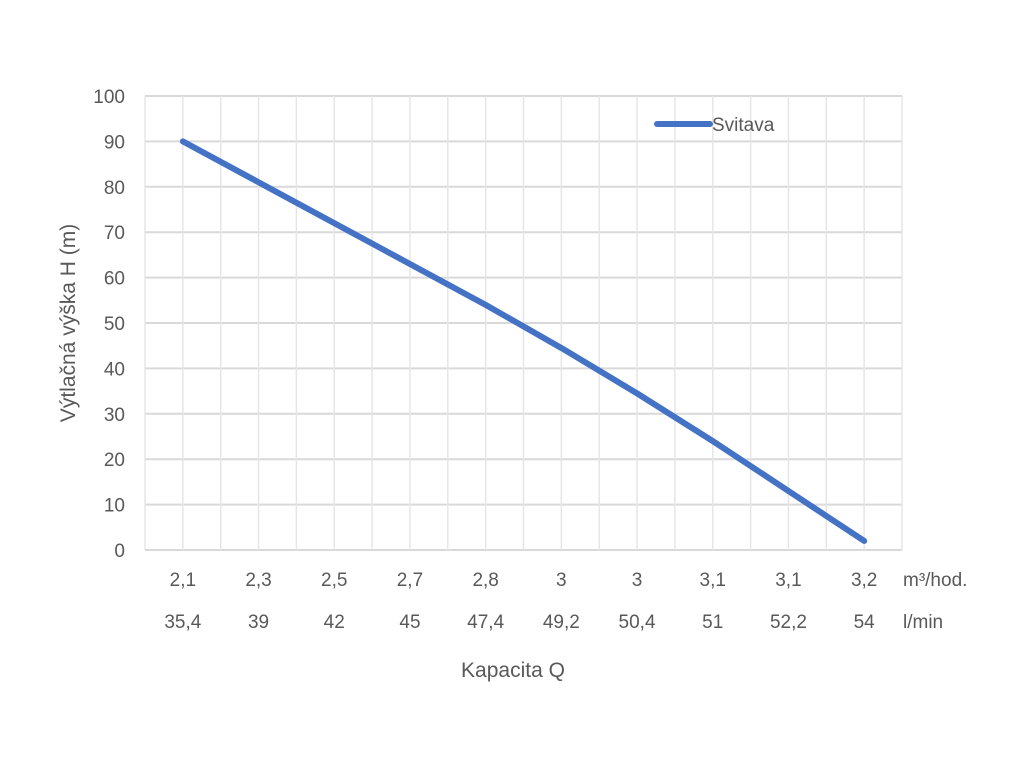 This screenshot has width=1024, height=768. I want to click on y-tick-label: 10, so click(114, 506).